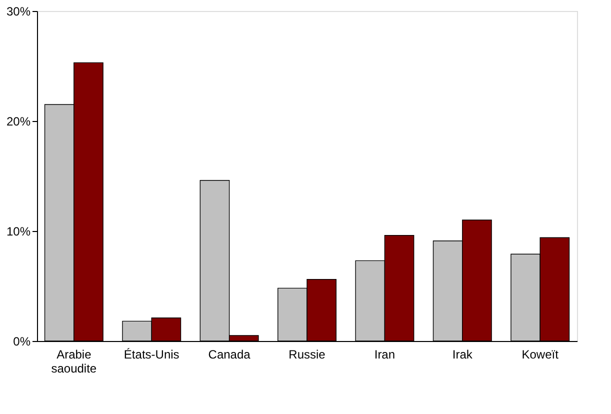 This screenshot has width=611, height=414. I want to click on x-tick-label: Arabie saoudite, so click(74, 362).